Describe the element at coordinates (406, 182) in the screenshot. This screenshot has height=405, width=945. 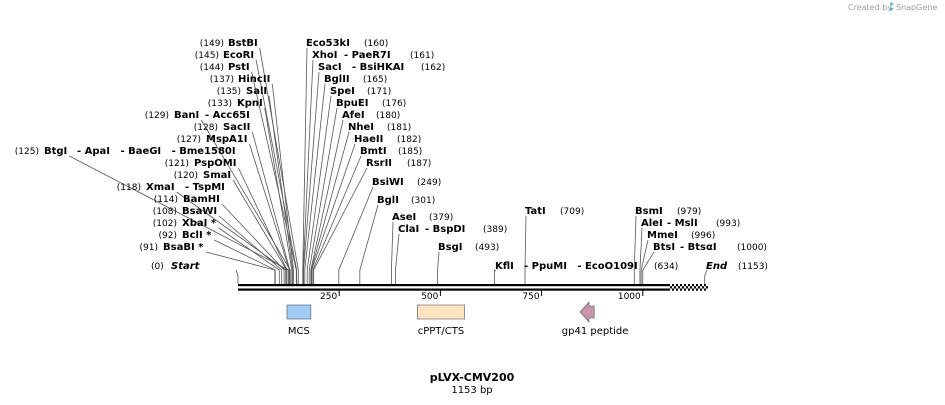
I see `site-label: BsiWI (249)` at that location.